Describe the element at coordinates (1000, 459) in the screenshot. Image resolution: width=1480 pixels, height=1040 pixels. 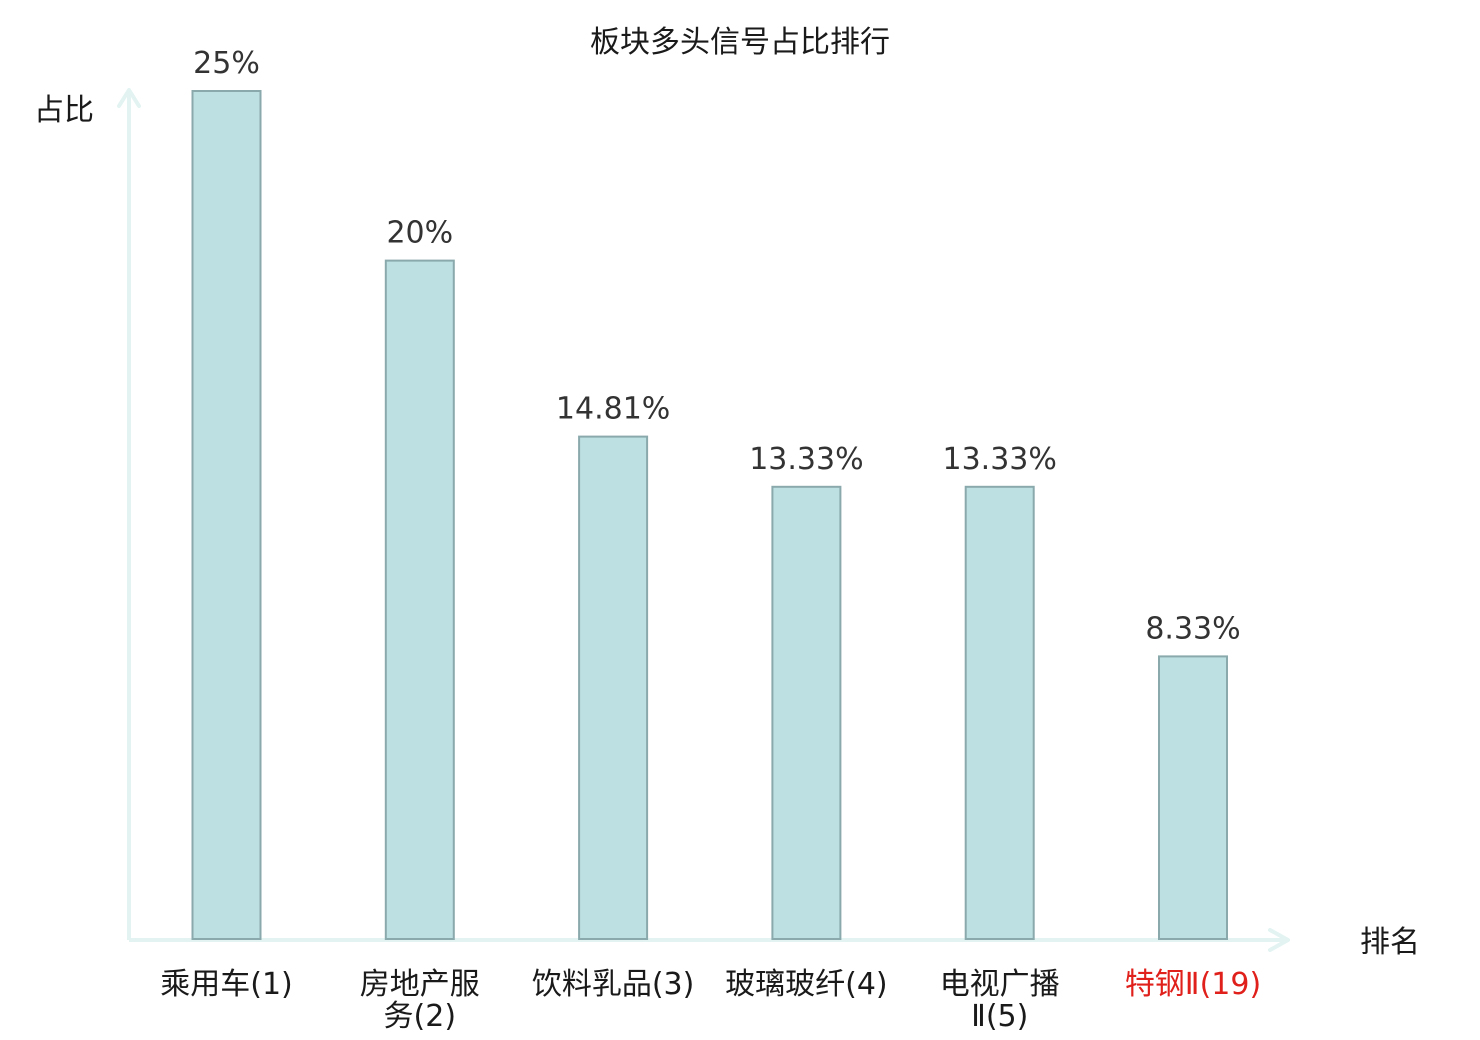
I see `value-label-5: 13.33%` at that location.